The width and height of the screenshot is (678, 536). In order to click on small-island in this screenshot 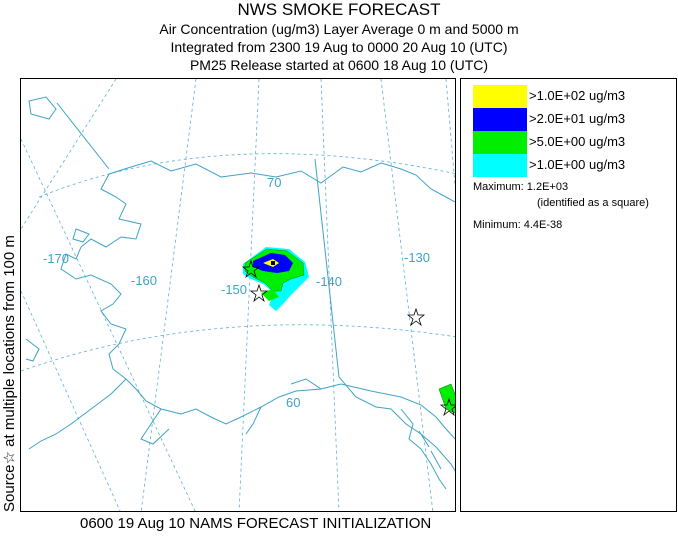, I will do `click(81, 235)`.